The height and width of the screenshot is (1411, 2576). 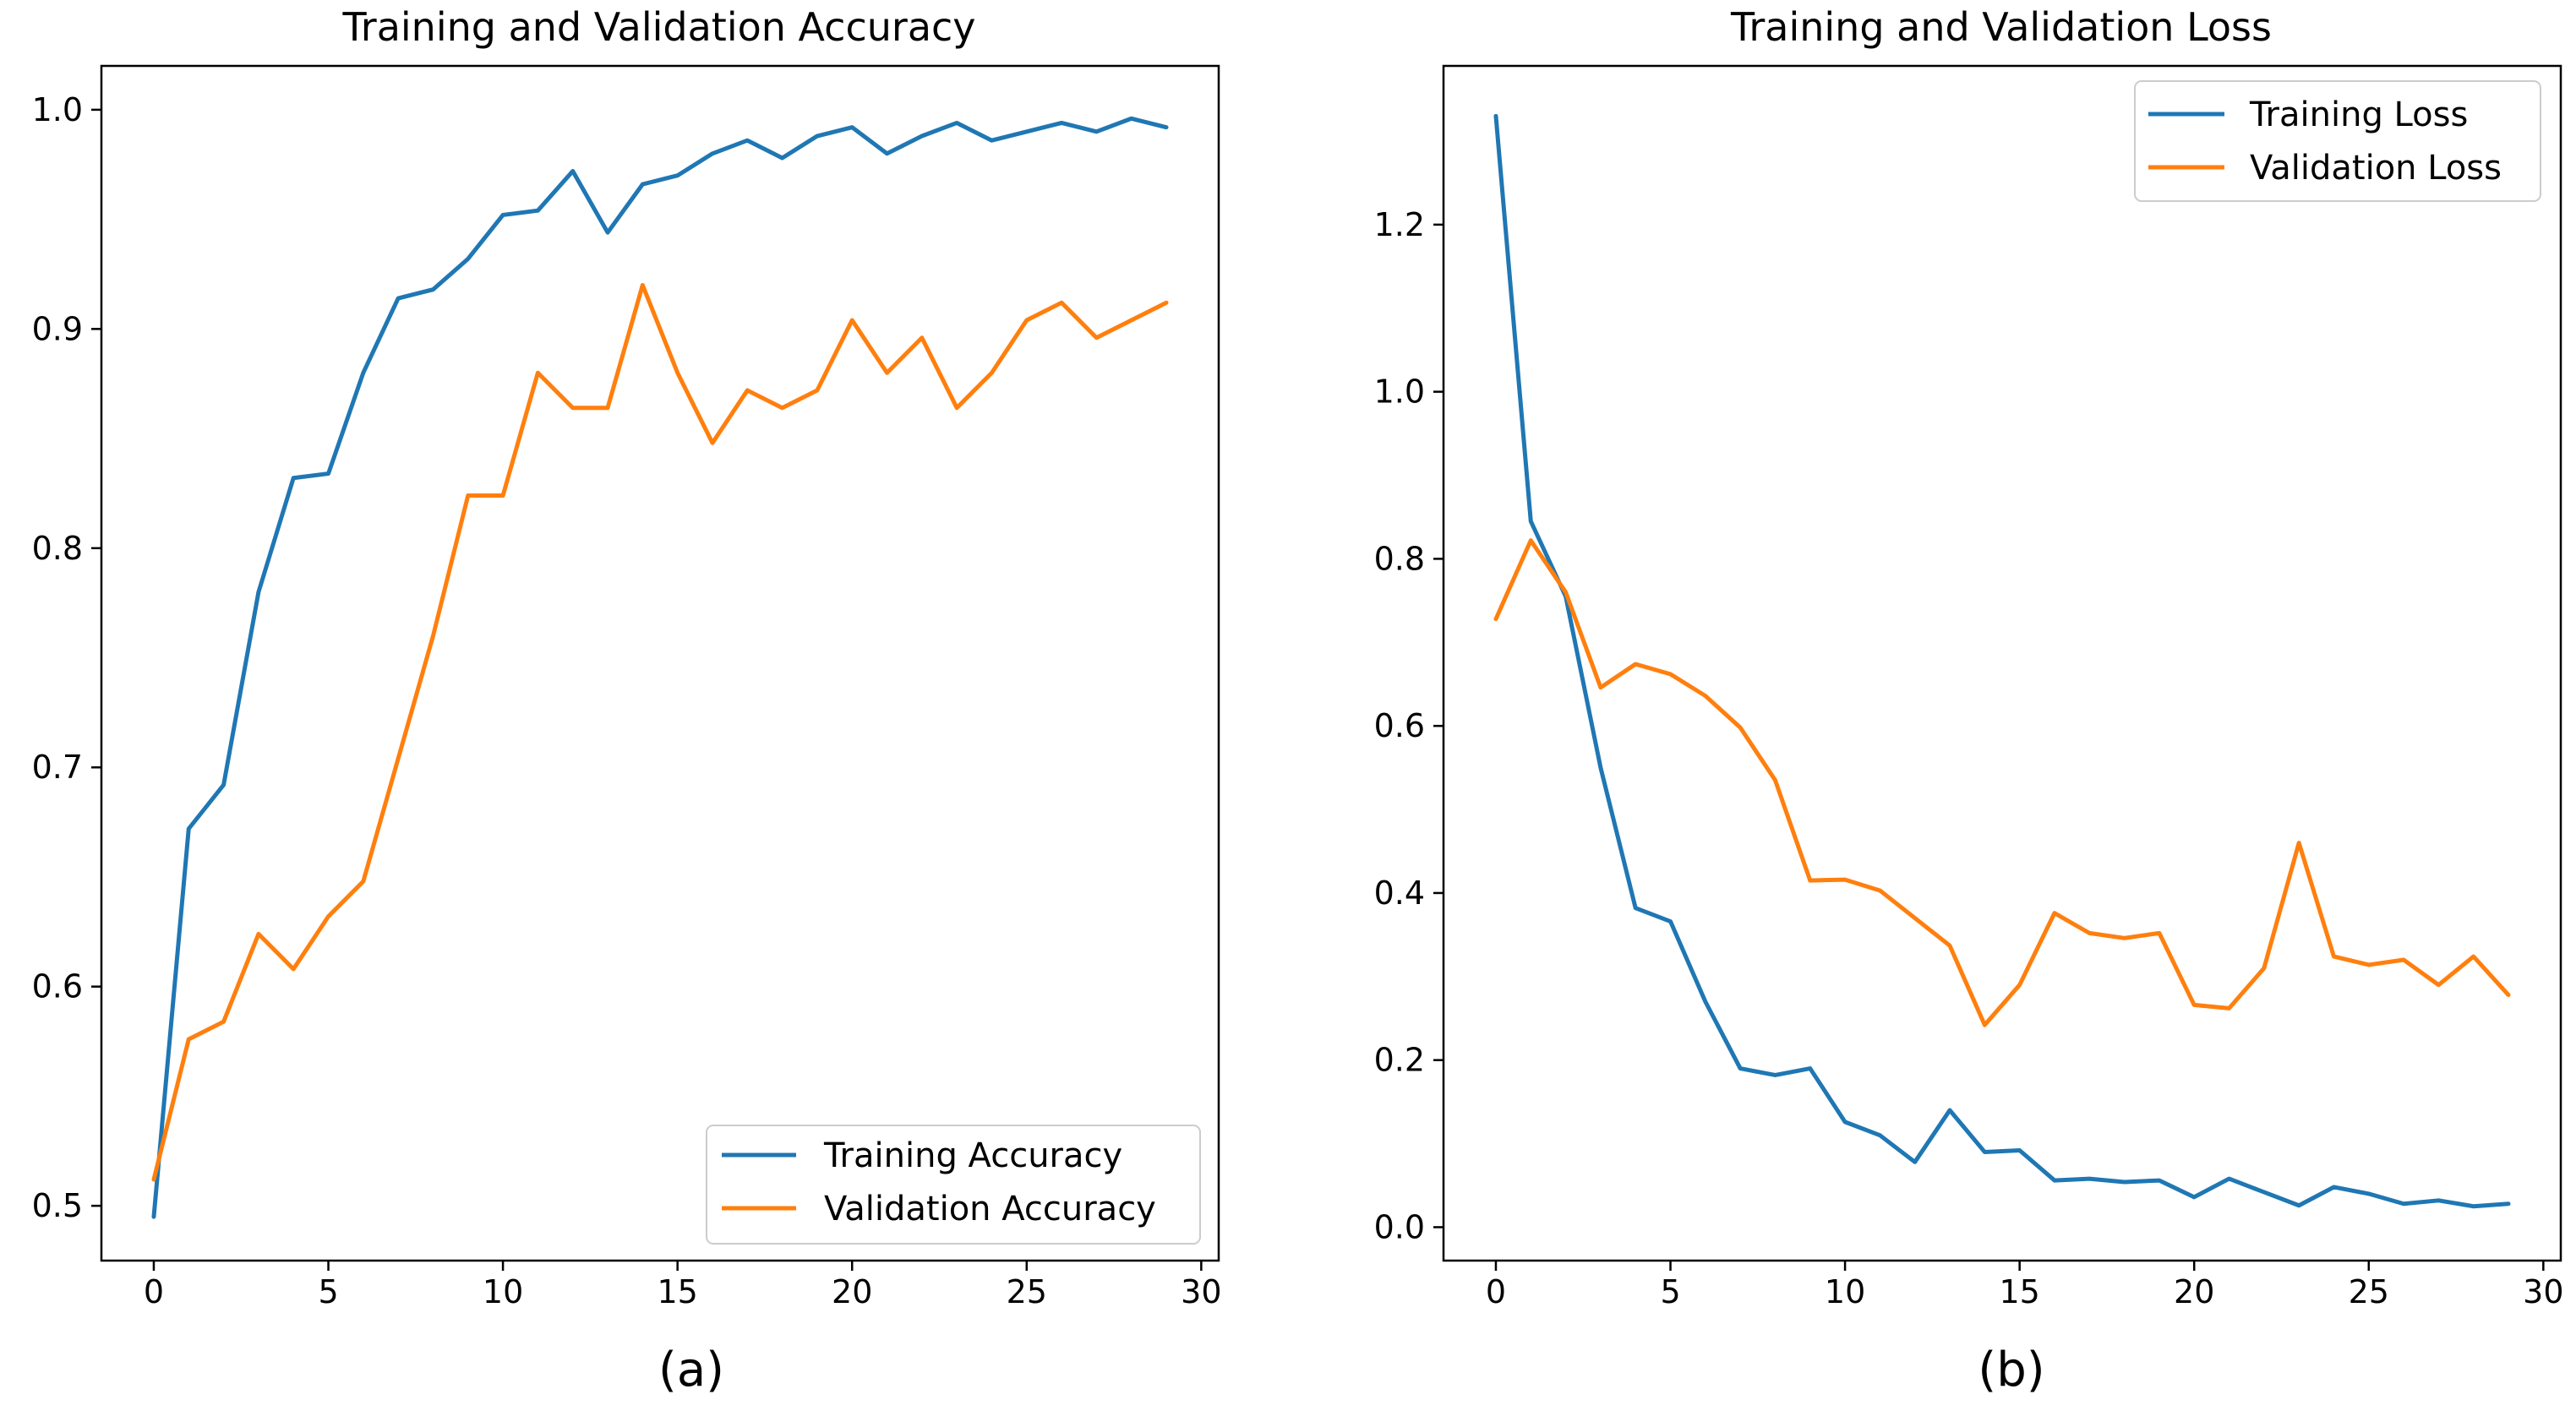 I want to click on series-line-validation-loss, so click(x=2002, y=782).